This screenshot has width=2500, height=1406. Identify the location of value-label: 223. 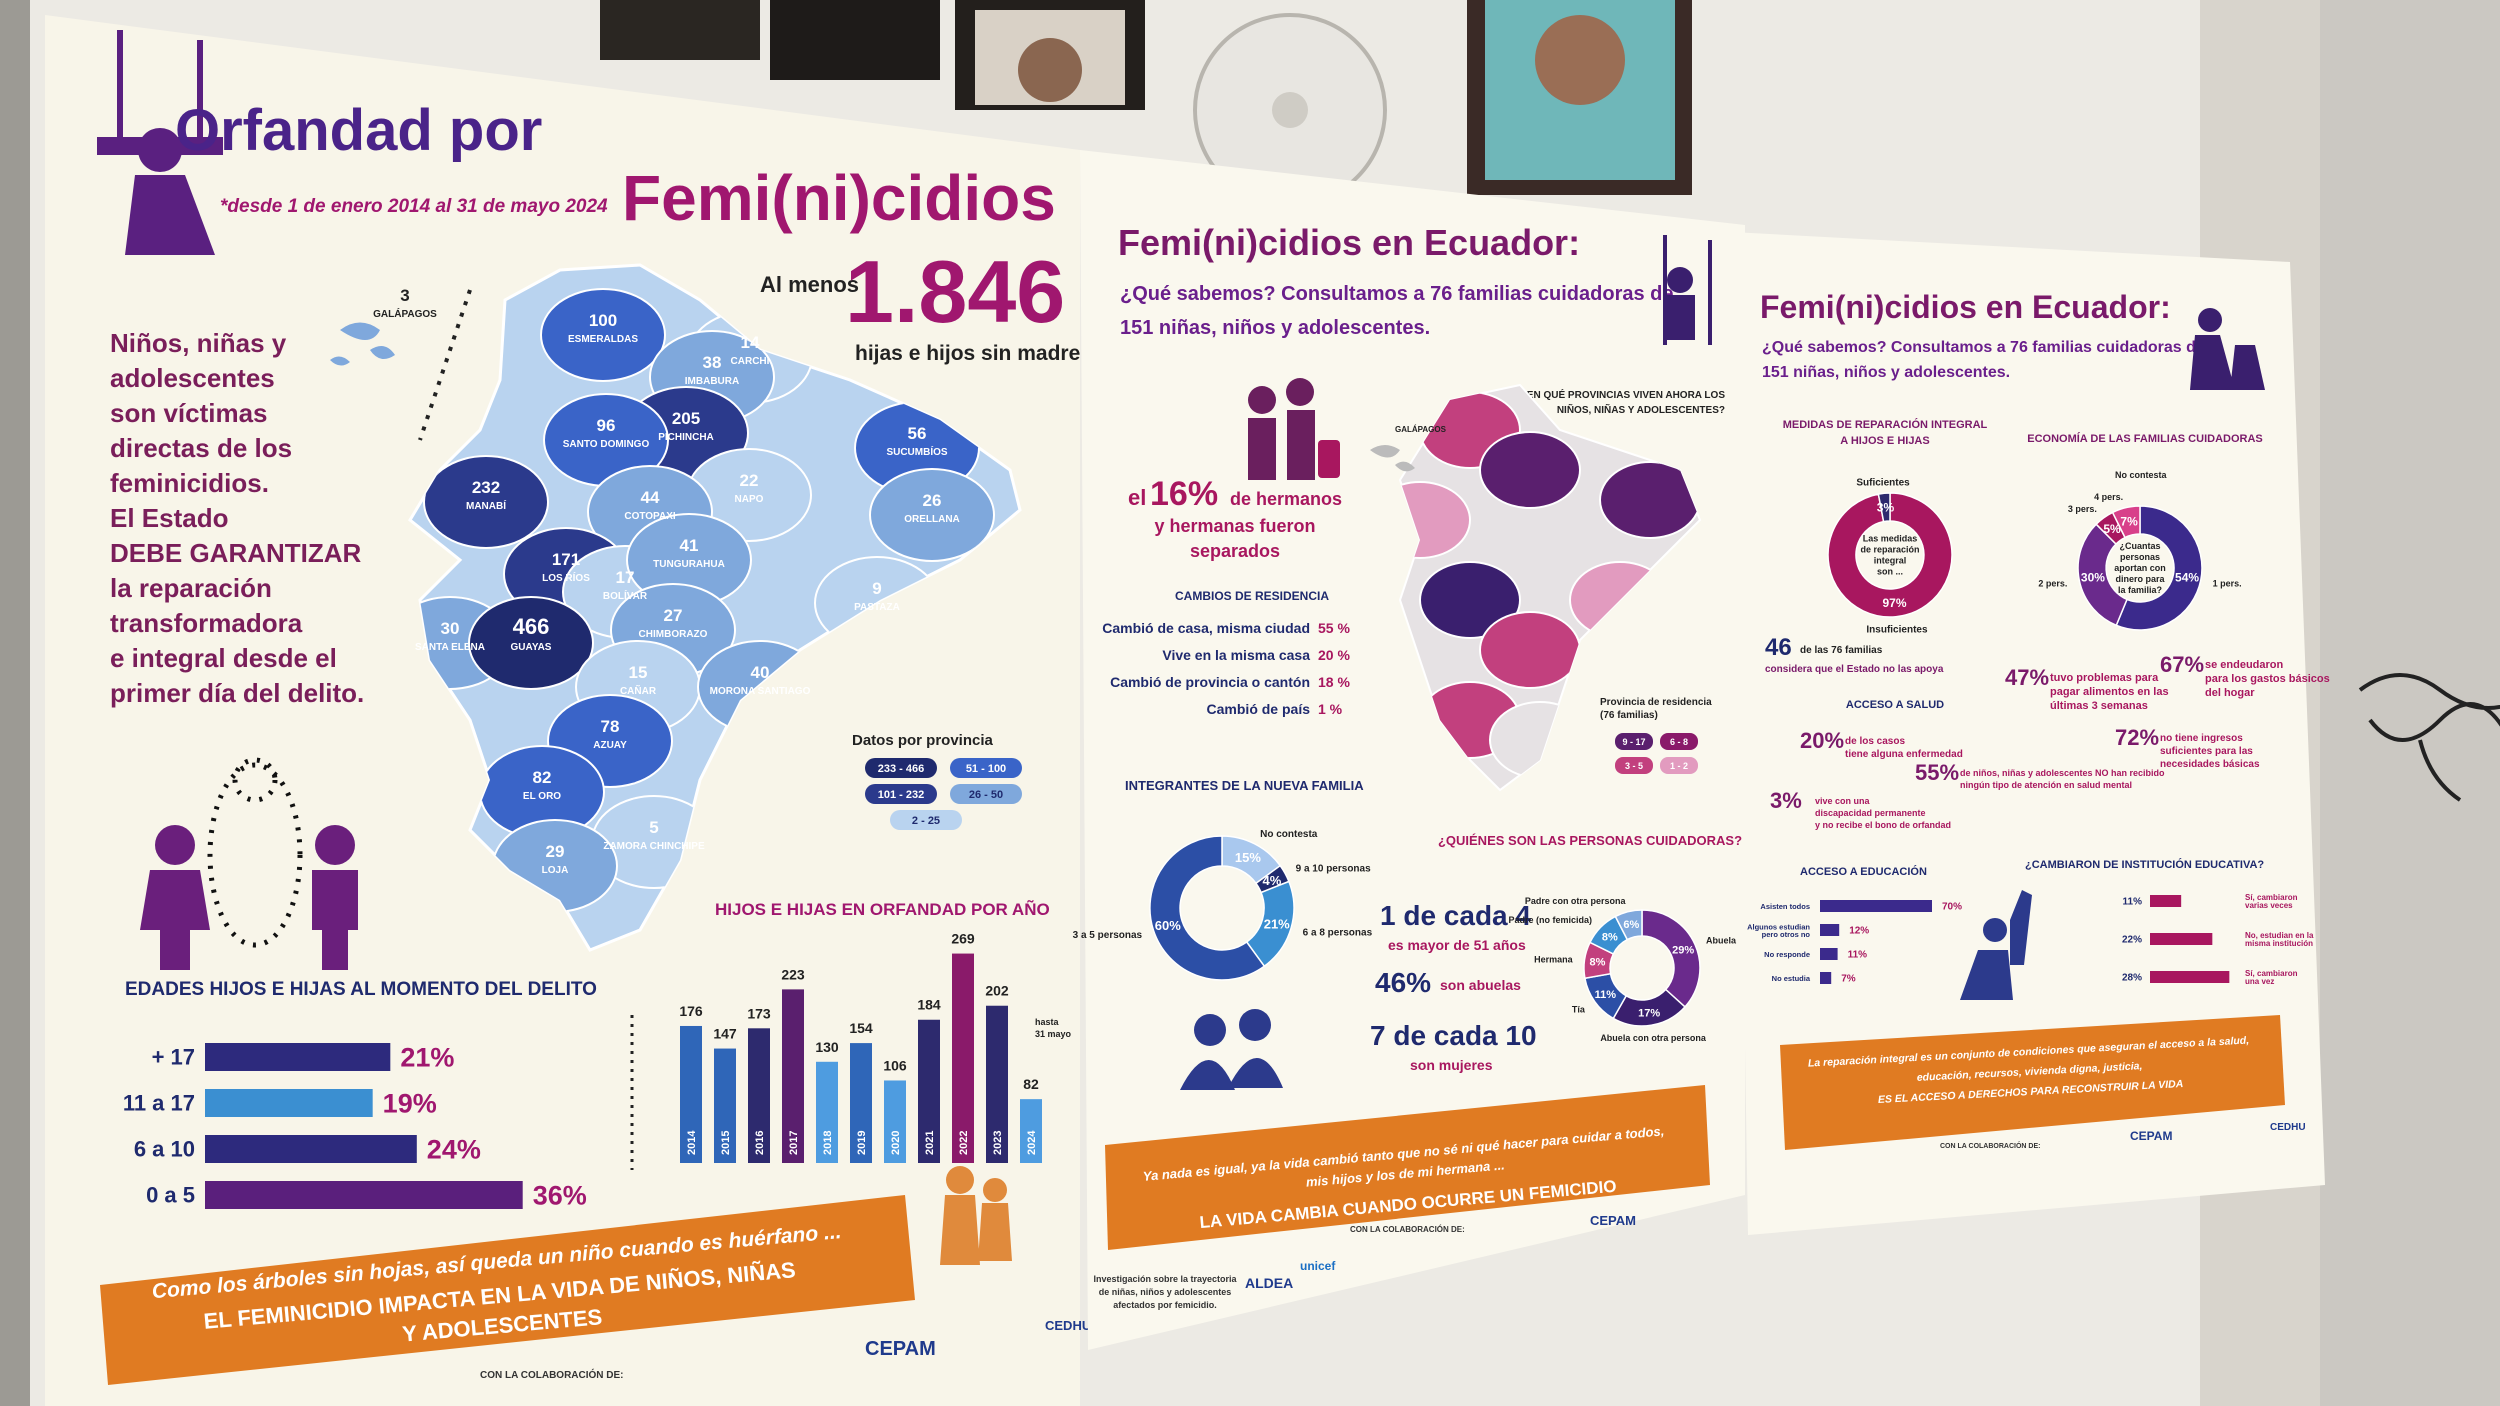
(793, 974).